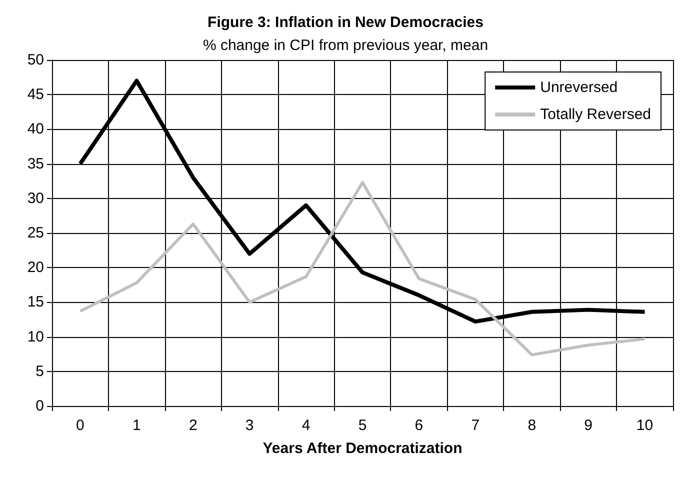  What do you see at coordinates (35, 267) in the screenshot?
I see `y-tick-label: 20` at bounding box center [35, 267].